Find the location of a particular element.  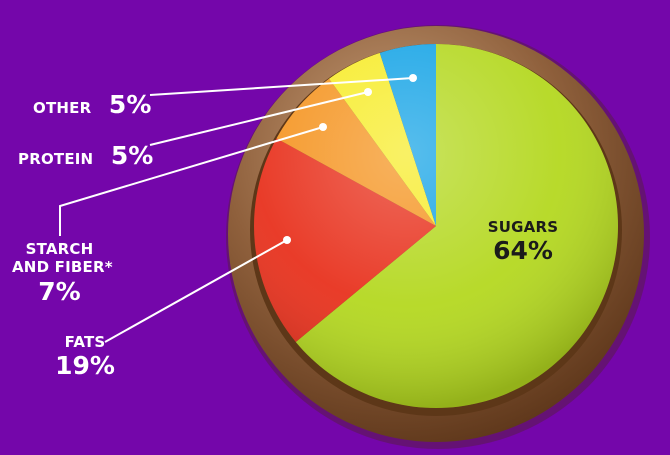

starch-name-line1: STARCH is located at coordinates (59, 249).